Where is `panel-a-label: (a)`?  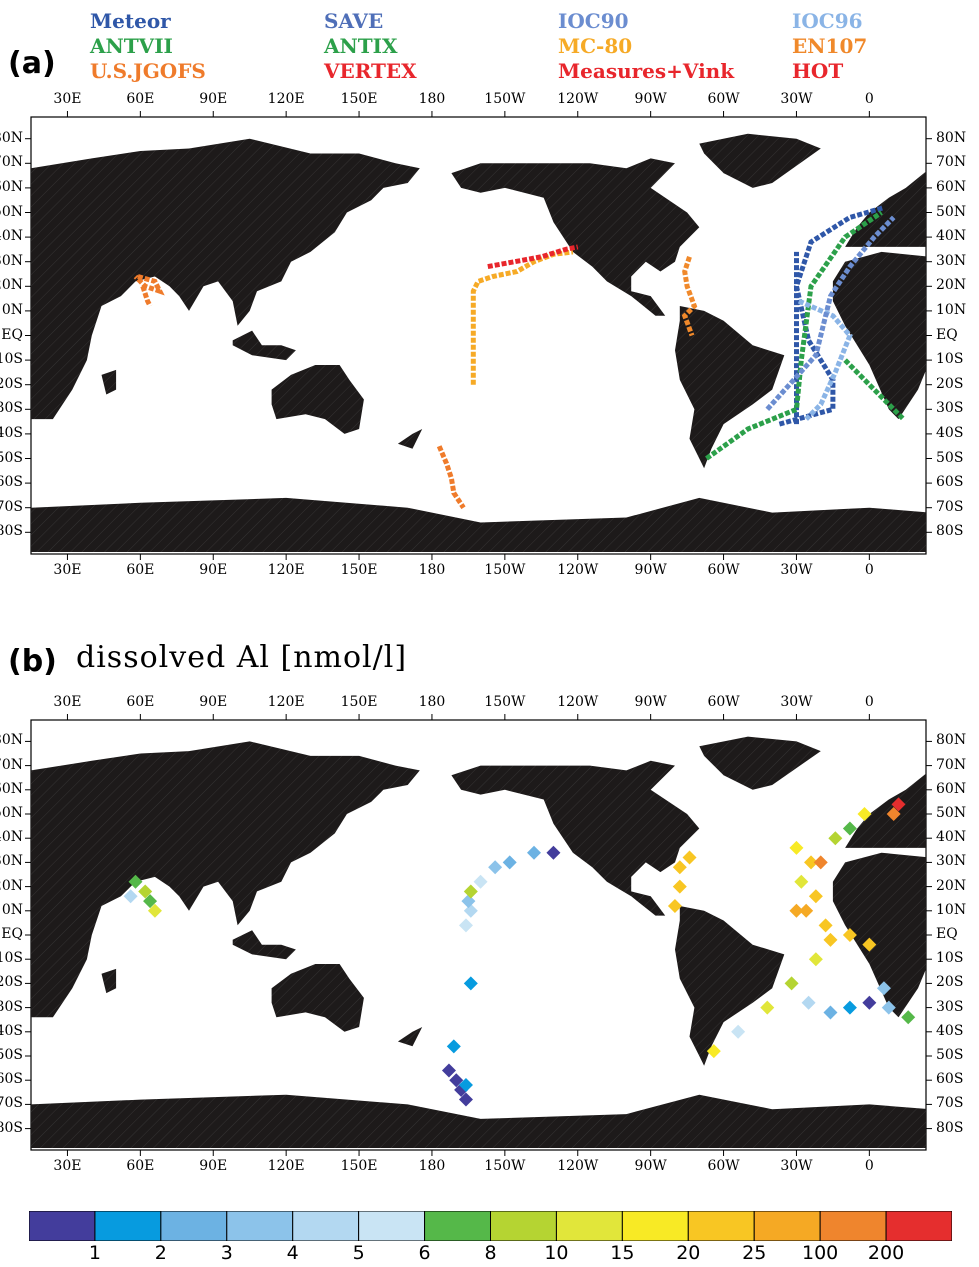
panel-a-label: (a) is located at coordinates (32, 63).